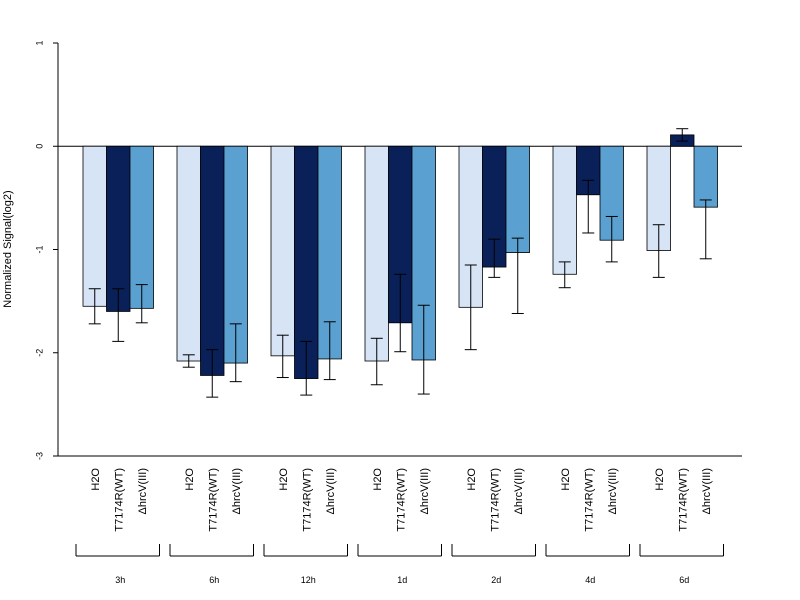  I want to click on group-label: 3h, so click(120, 580).